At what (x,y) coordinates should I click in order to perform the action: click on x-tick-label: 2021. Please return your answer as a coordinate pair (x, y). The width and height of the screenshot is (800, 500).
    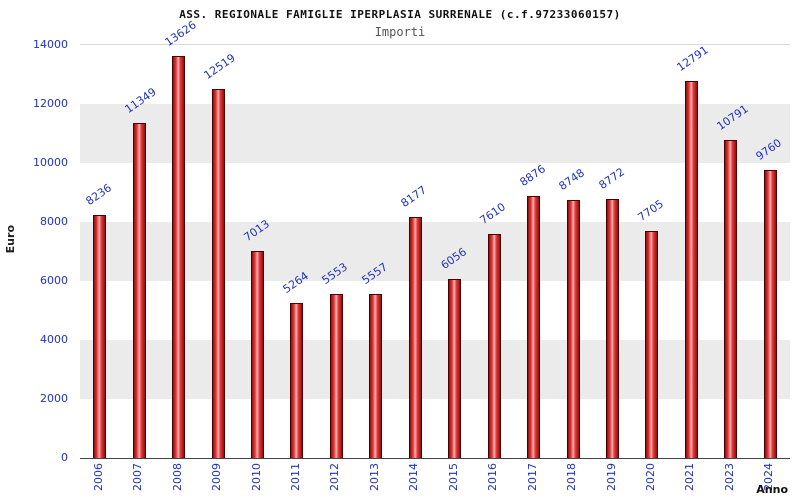
    Looking at the image, I should click on (690, 477).